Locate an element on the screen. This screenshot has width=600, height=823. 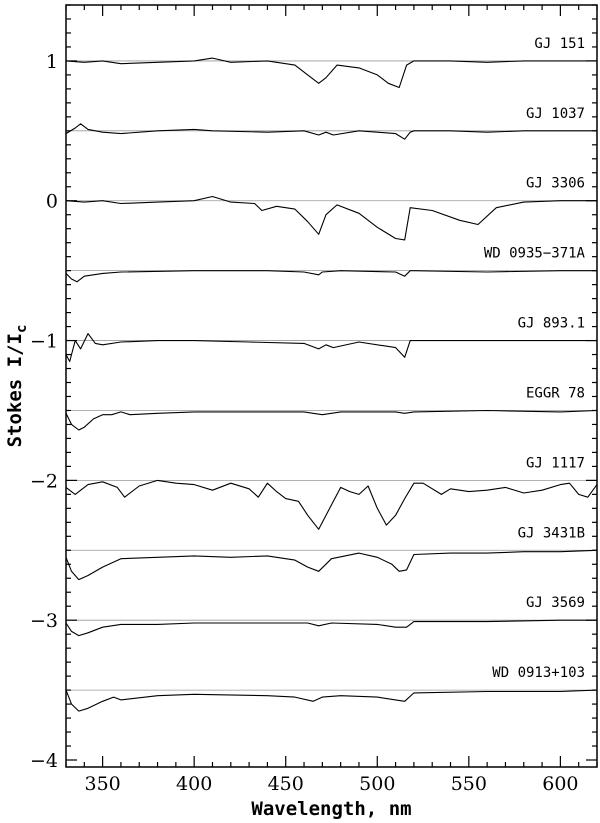
x-axis-title: Wavelength, nm is located at coordinates (331, 809).